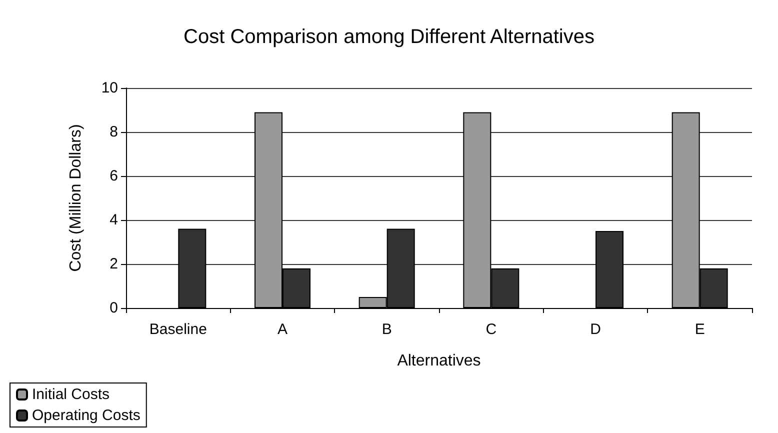 This screenshot has width=778, height=433. Describe the element at coordinates (596, 329) in the screenshot. I see `x-tick-label: D` at that location.